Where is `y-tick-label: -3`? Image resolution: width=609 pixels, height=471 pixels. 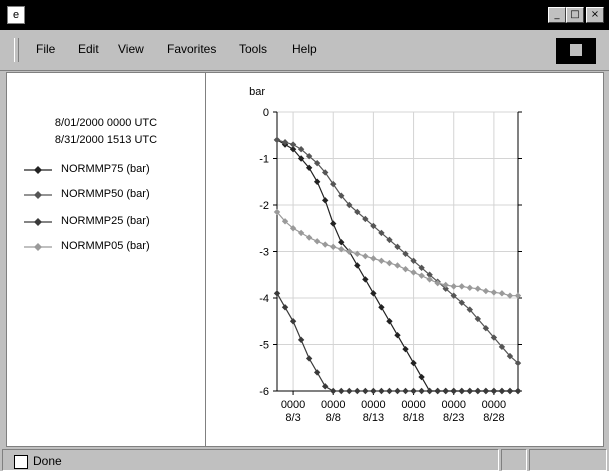
y-tick-label: -3 is located at coordinates (264, 253).